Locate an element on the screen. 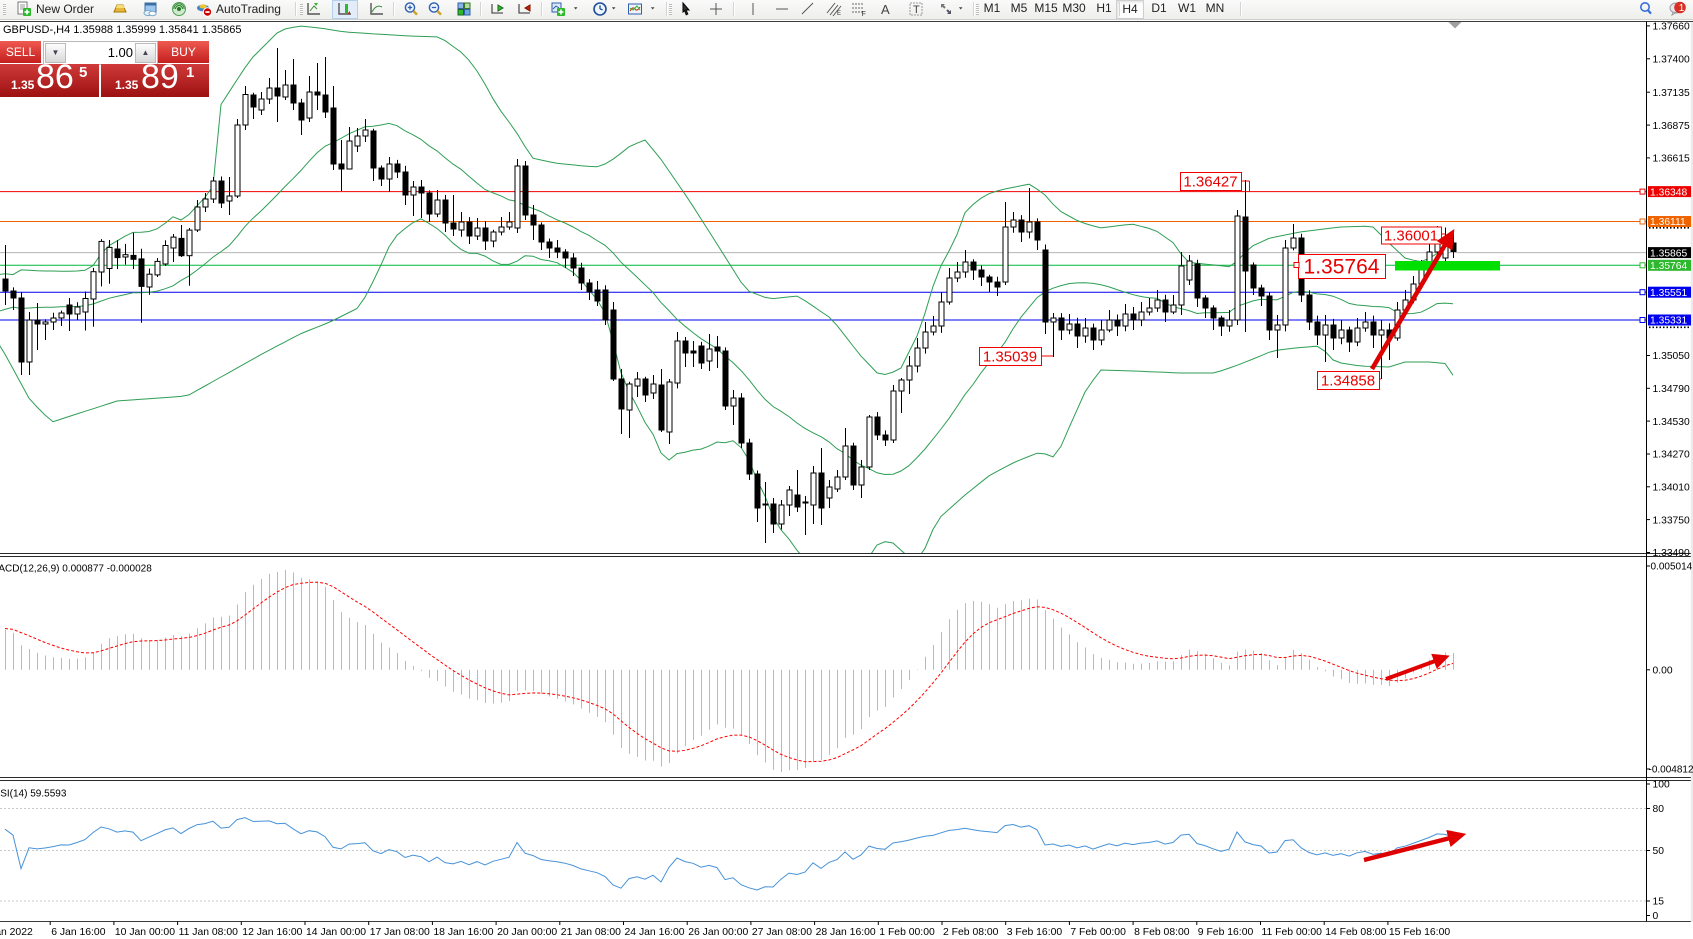 The image size is (1693, 939). svg-text: 1.35865 is located at coordinates (1668, 253).